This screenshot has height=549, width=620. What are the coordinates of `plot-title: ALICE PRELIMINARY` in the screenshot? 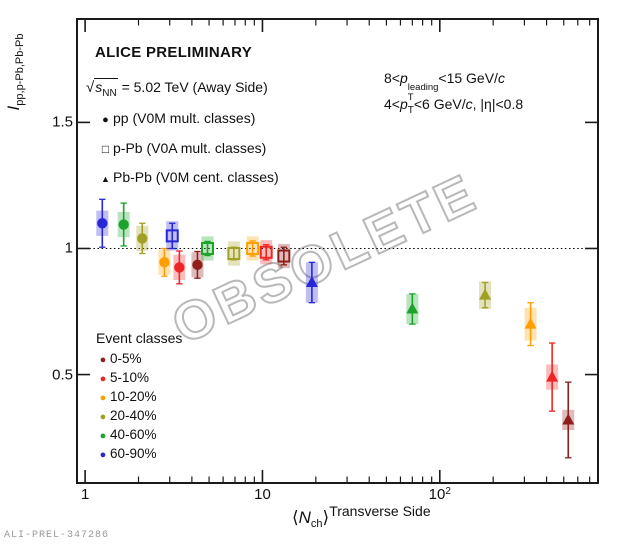 It's located at (174, 52).